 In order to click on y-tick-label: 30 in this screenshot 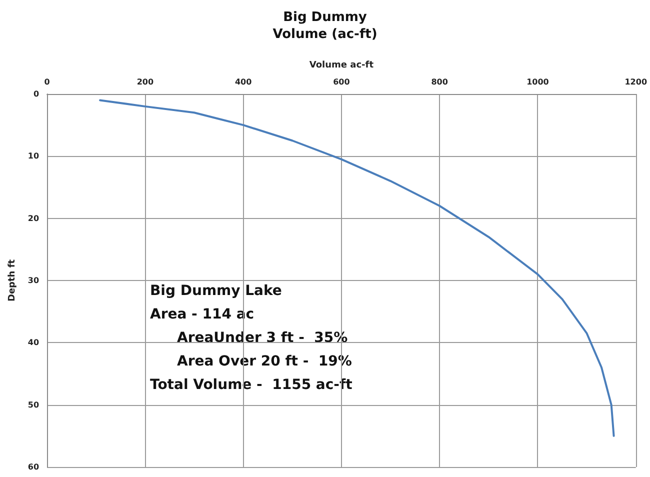, I will do `click(34, 280)`.